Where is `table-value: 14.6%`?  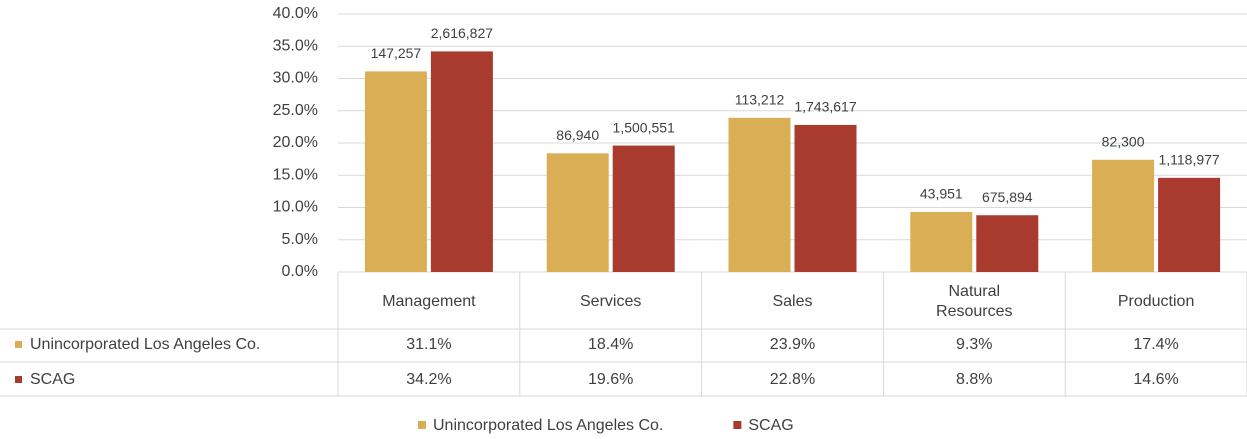 table-value: 14.6% is located at coordinates (1156, 379).